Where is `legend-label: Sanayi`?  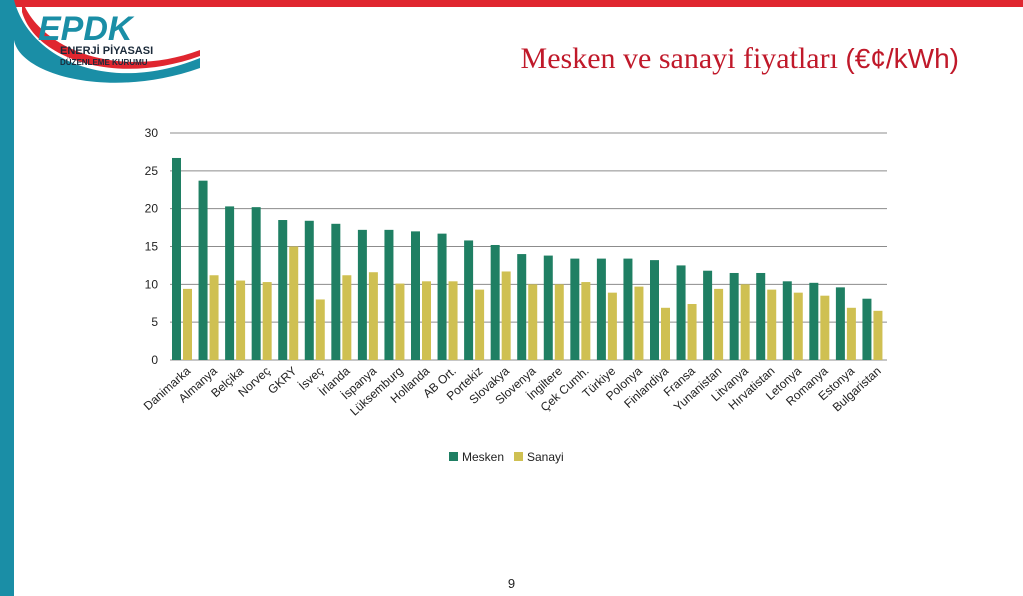
legend-label: Sanayi is located at coordinates (545, 457).